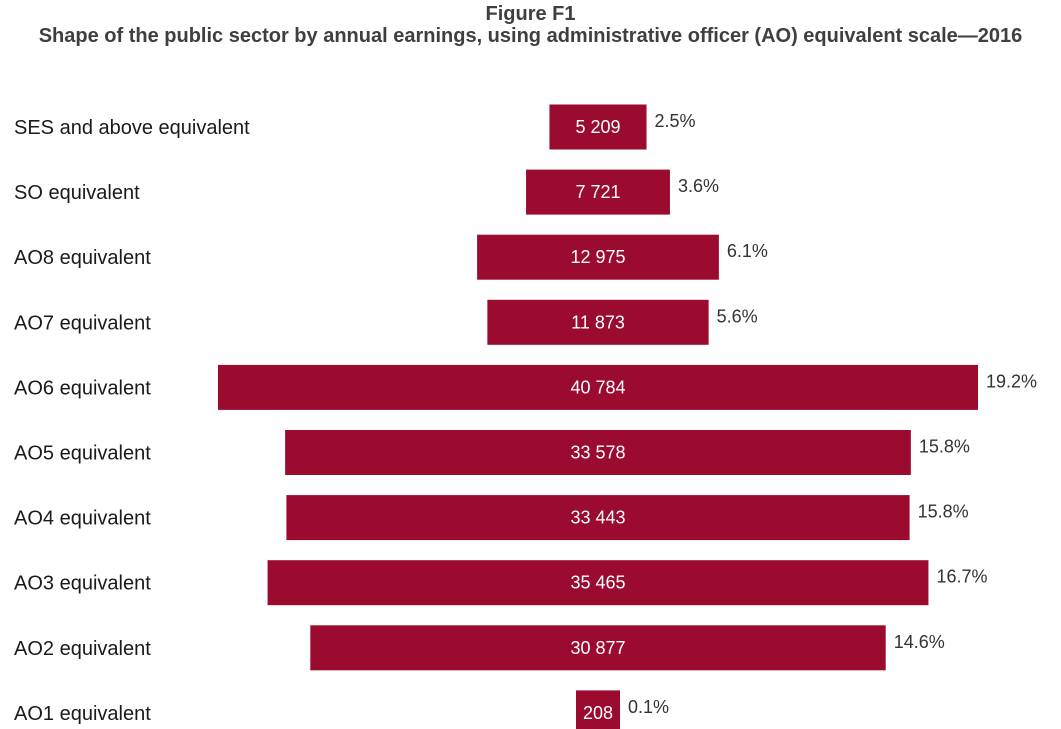  I want to click on percent-label: 2.5%, so click(675, 121).